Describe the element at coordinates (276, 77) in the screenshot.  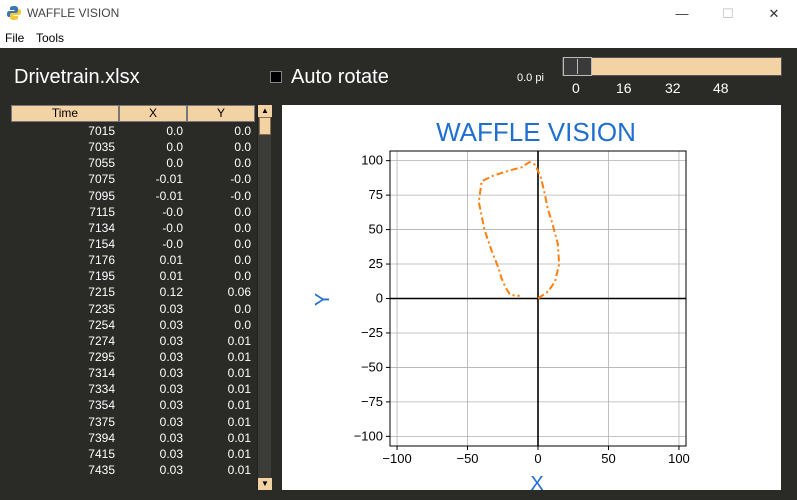
I see `auto-rotate-checkbox` at that location.